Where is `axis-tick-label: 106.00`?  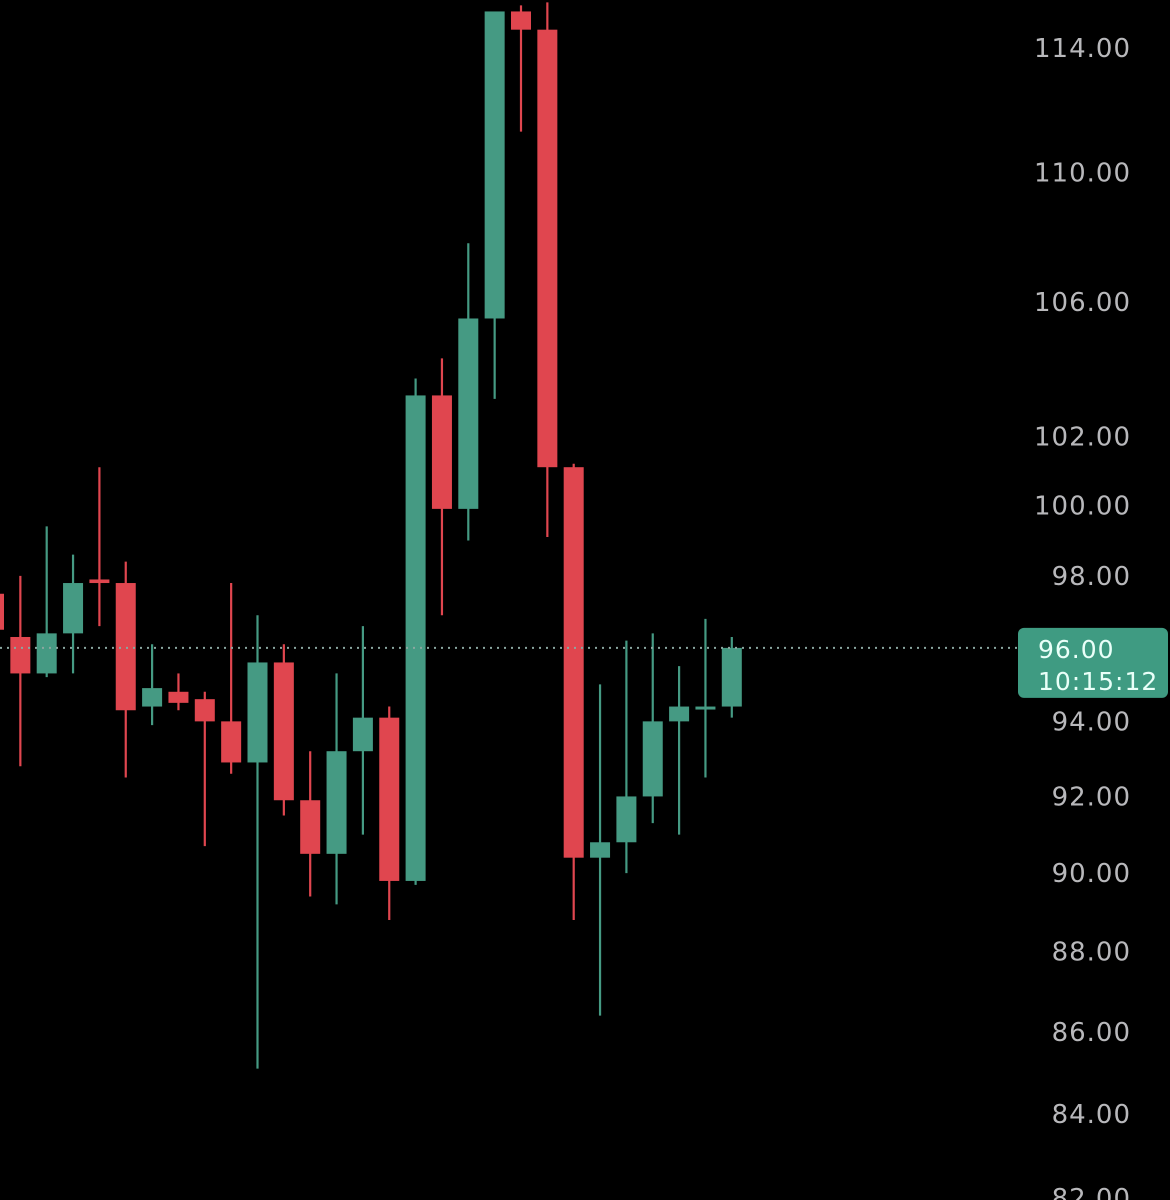
axis-tick-label: 106.00 is located at coordinates (1082, 303).